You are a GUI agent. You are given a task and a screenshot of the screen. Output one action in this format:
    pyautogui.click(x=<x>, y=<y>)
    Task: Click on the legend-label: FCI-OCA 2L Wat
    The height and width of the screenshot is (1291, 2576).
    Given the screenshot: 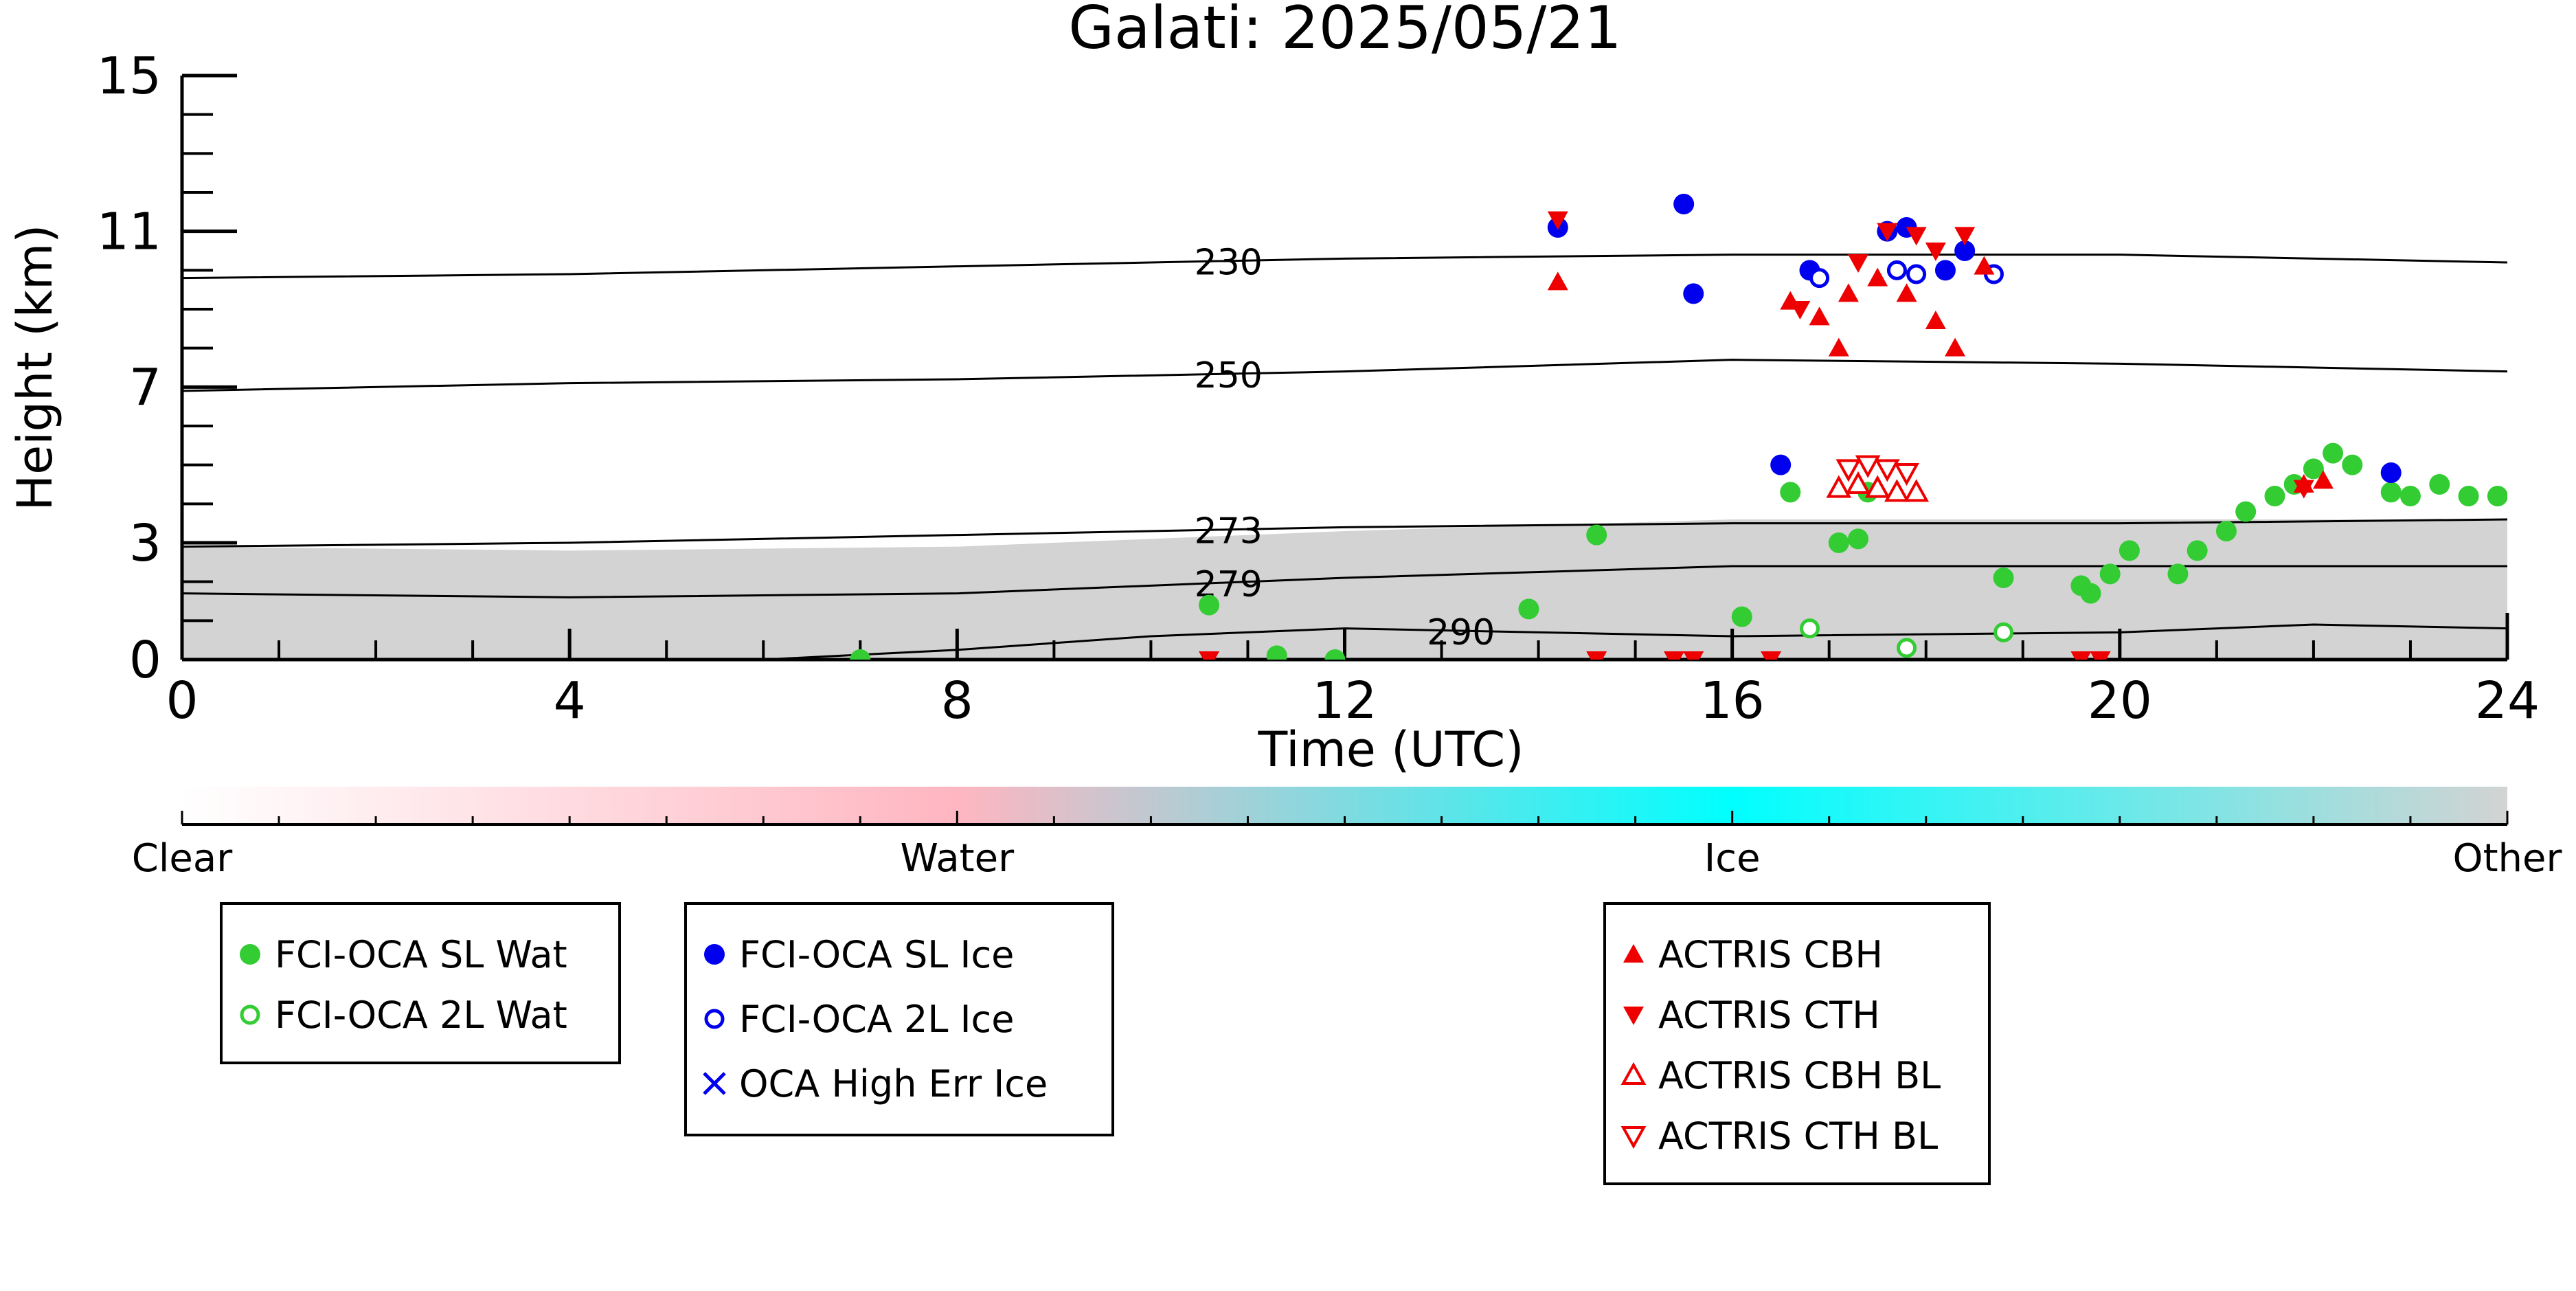 What is the action you would take?
    pyautogui.click(x=421, y=1015)
    